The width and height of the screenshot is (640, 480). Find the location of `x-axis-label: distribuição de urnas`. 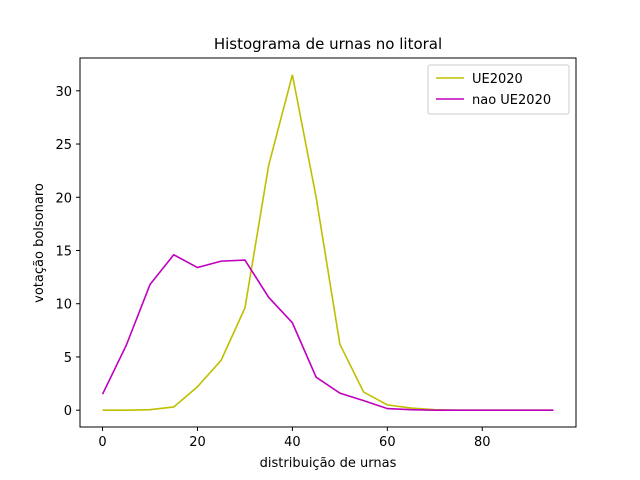

x-axis-label: distribuição de urnas is located at coordinates (328, 463).